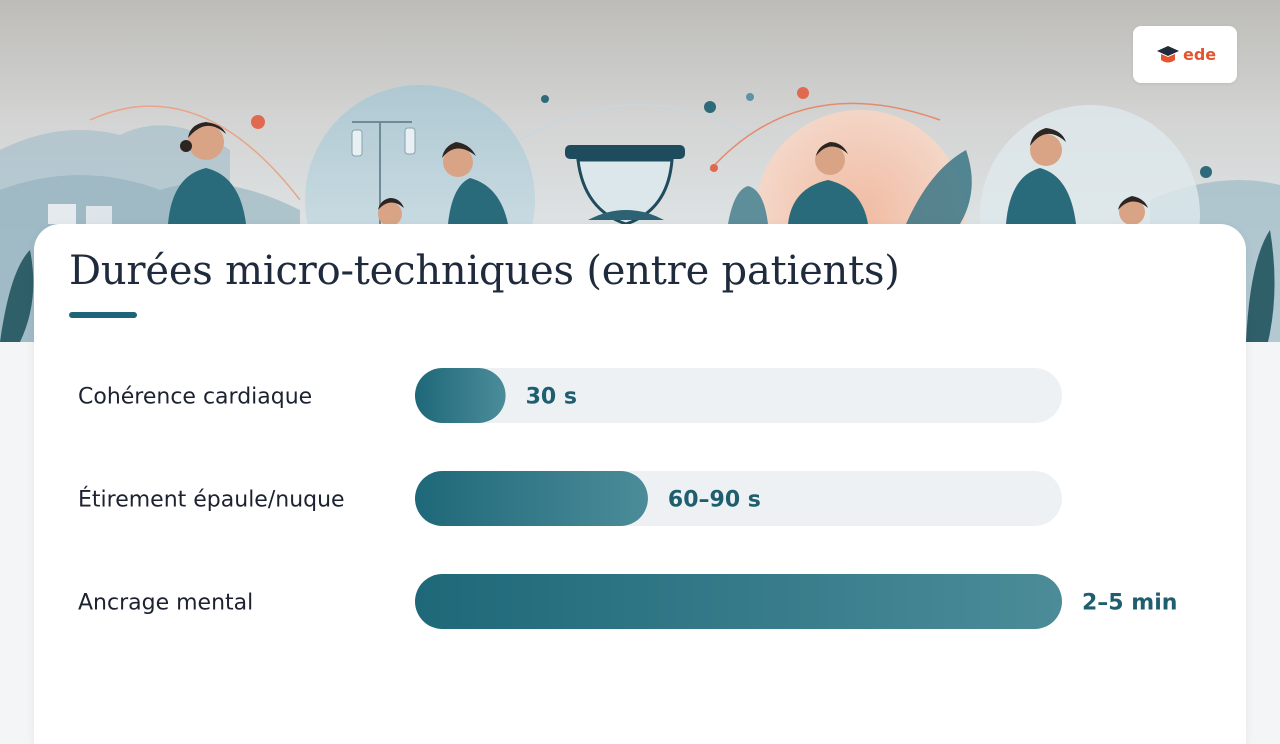 The width and height of the screenshot is (1280, 744). What do you see at coordinates (1199, 54) in the screenshot?
I see `logo-text: ede` at bounding box center [1199, 54].